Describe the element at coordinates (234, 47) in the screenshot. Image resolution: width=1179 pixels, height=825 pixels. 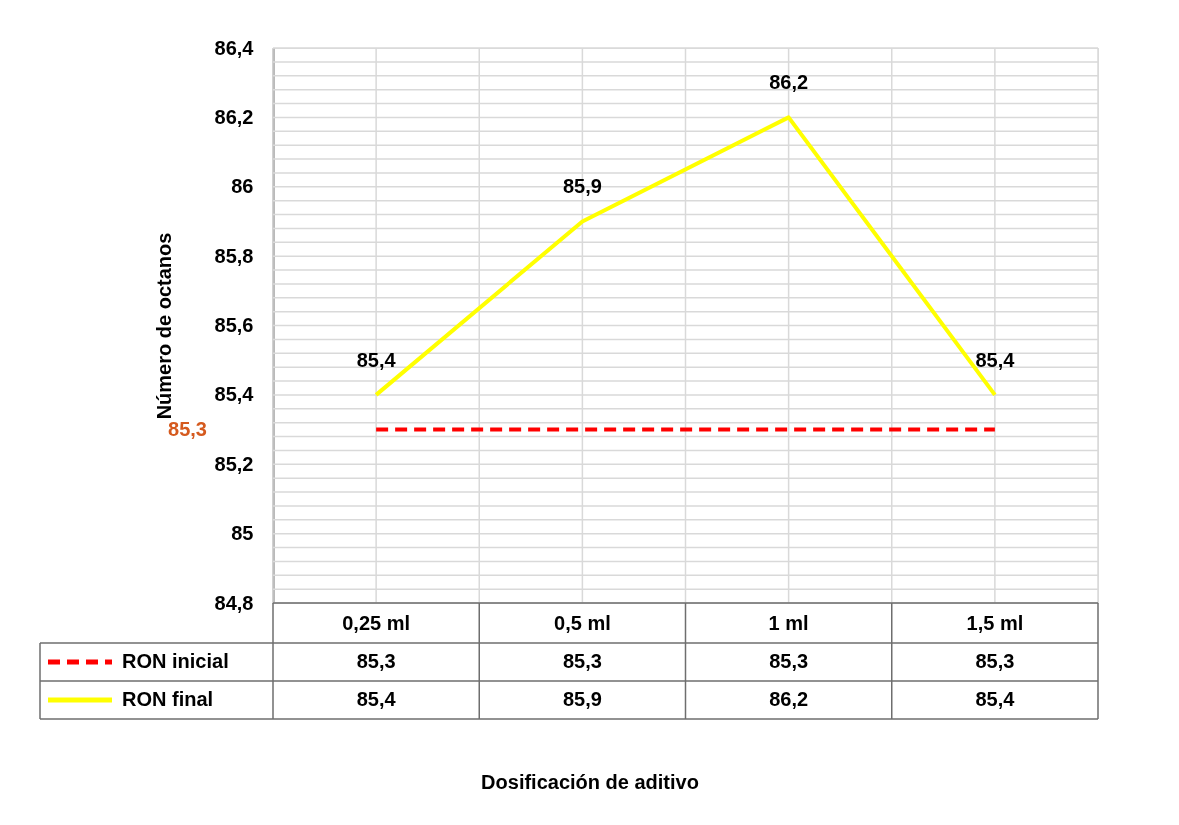
I see `y-tick-label: 86,4` at that location.